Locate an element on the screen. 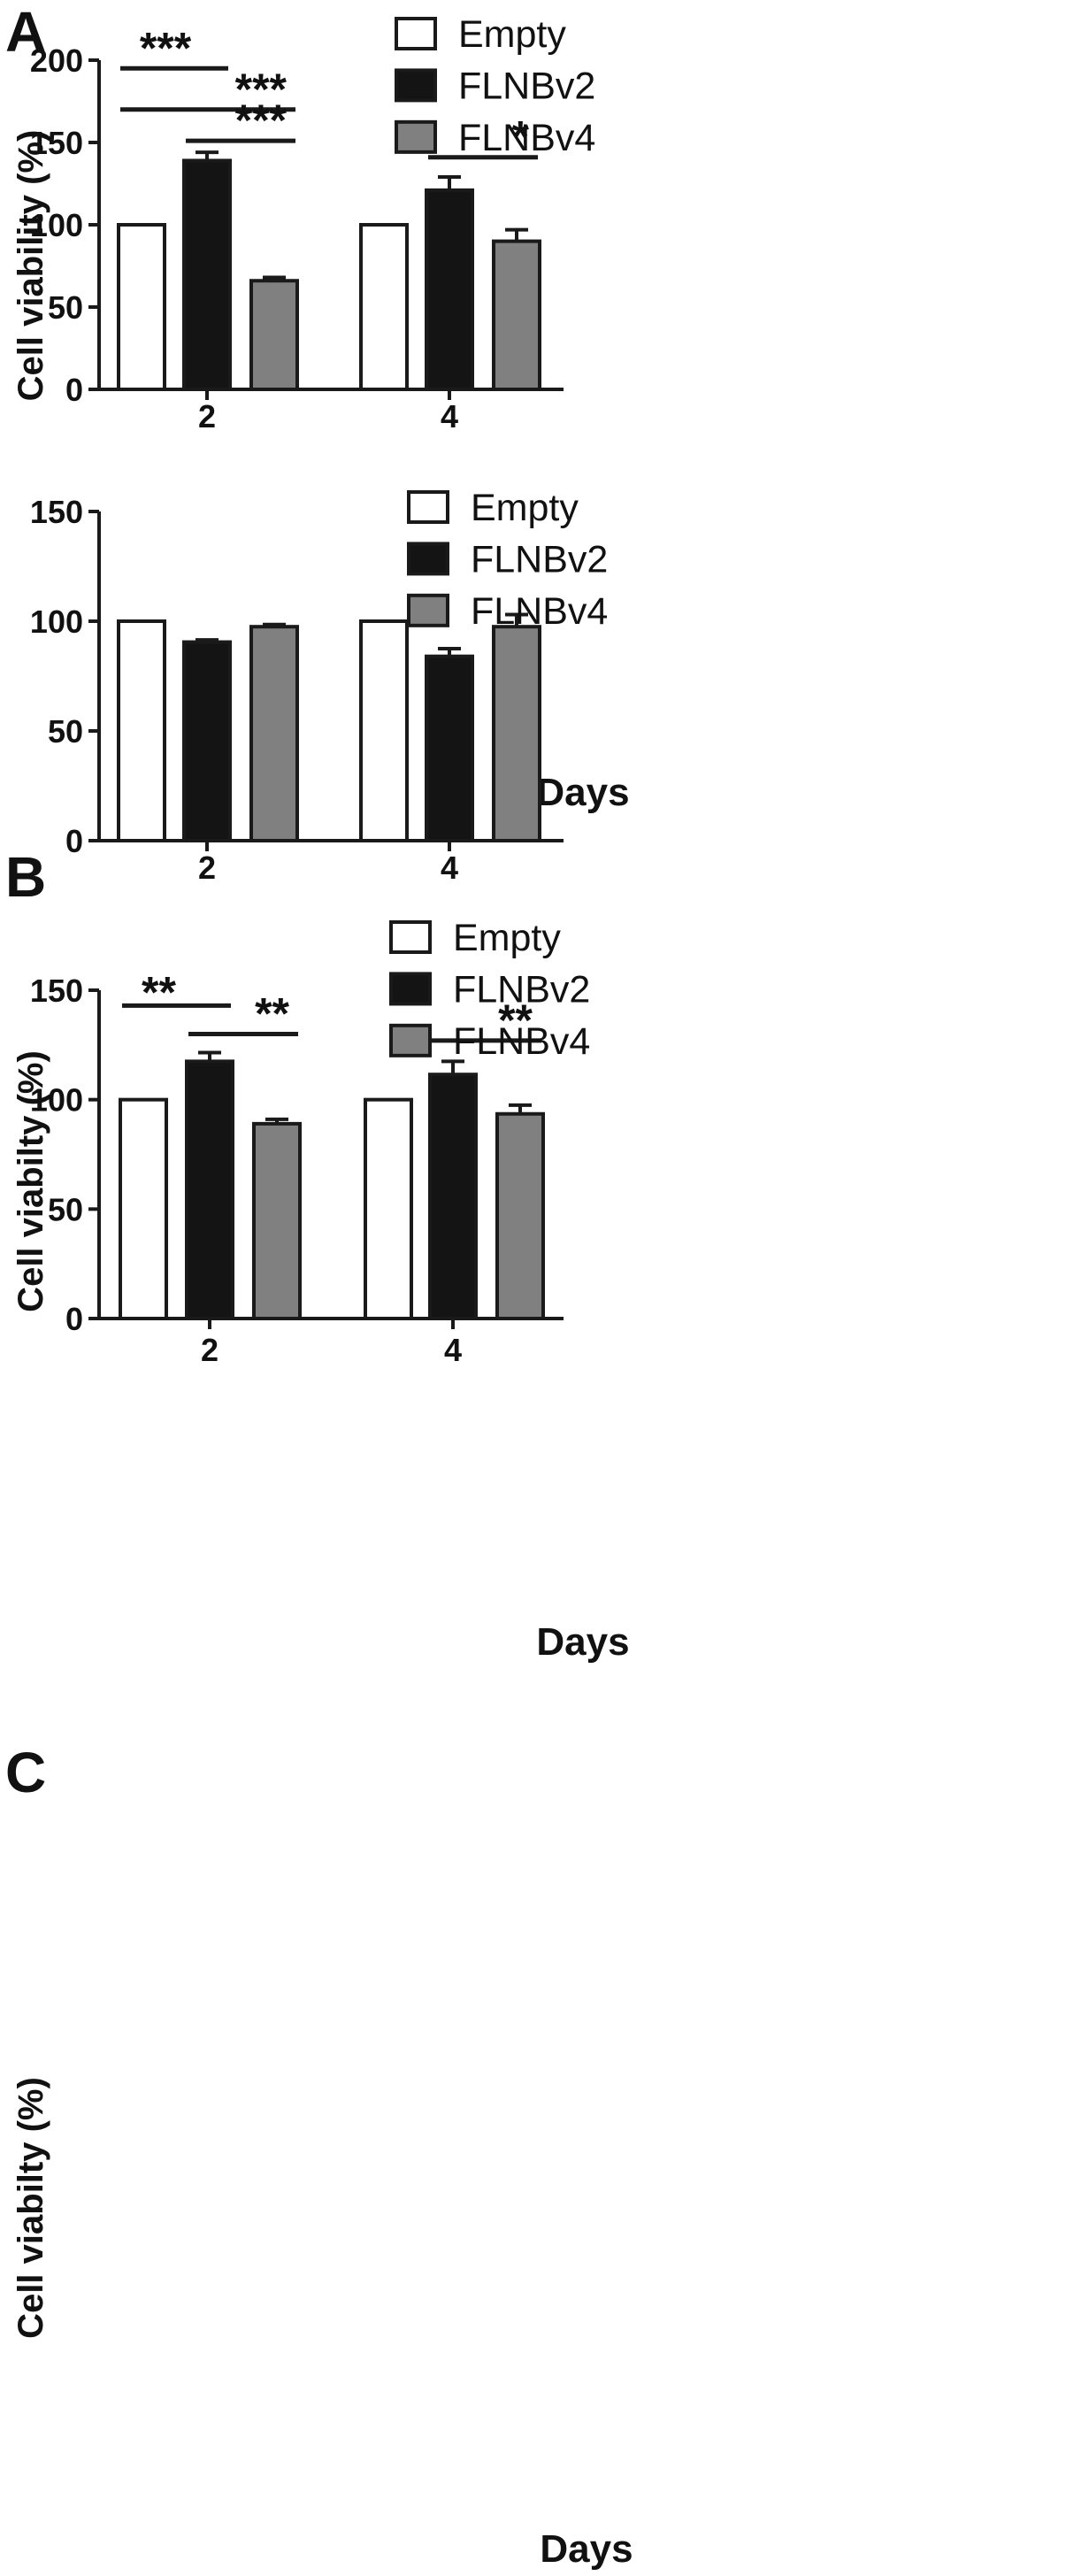 Image resolution: width=1066 pixels, height=2576 pixels. panel-letter-b: B is located at coordinates (25, 877).